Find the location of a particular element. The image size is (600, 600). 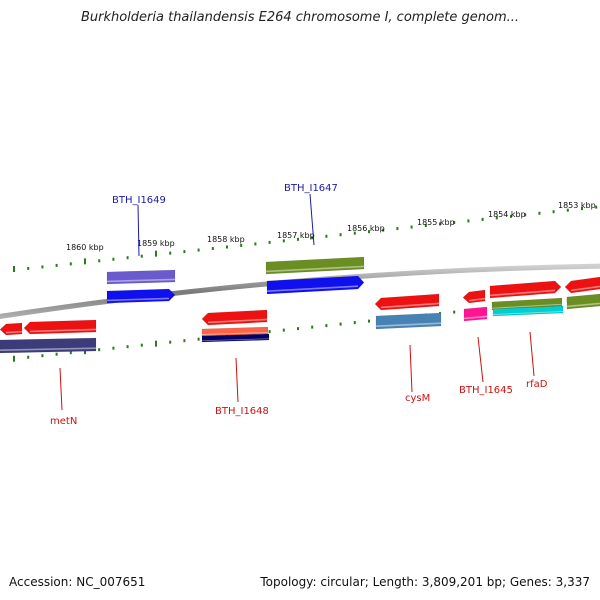

tick-label: 1853 kbp is located at coordinates (577, 205).